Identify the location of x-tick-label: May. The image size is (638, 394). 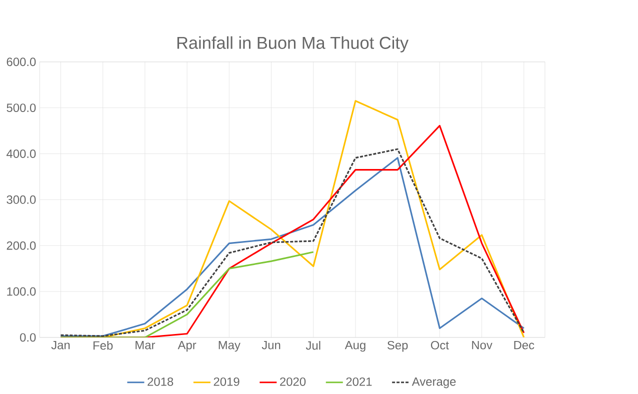
(229, 346).